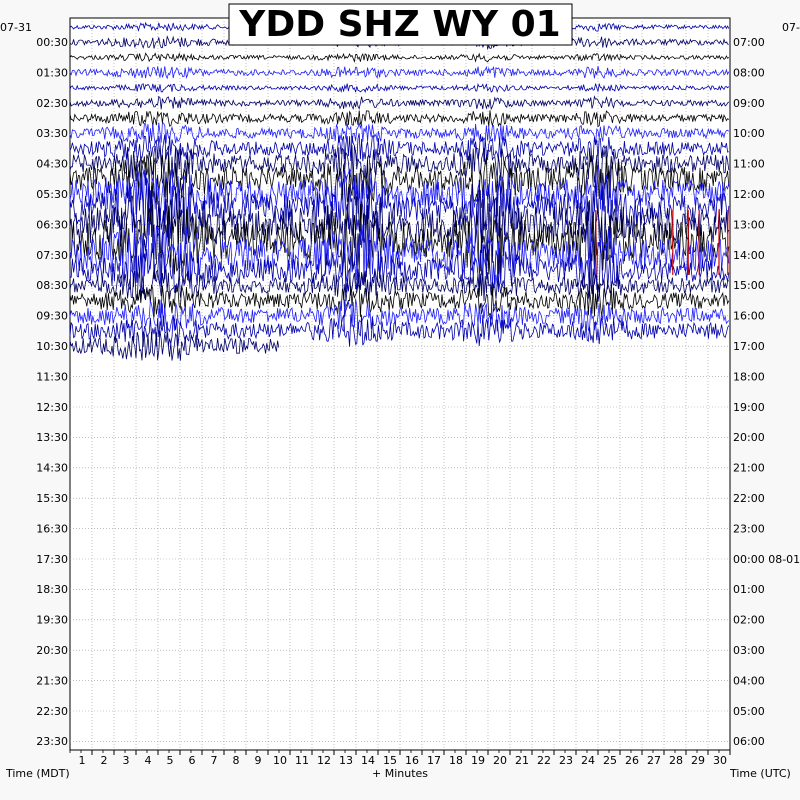 The height and width of the screenshot is (800, 800). Describe the element at coordinates (698, 760) in the screenshot. I see `x-tick-label: 29` at that location.